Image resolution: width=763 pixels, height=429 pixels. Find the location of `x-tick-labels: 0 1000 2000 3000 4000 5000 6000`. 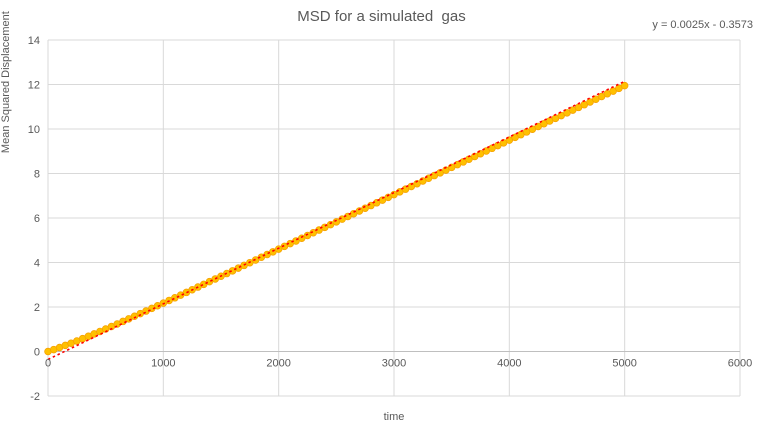

x-tick-labels: 0 1000 2000 3000 4000 5000 6000 is located at coordinates (398, 364).